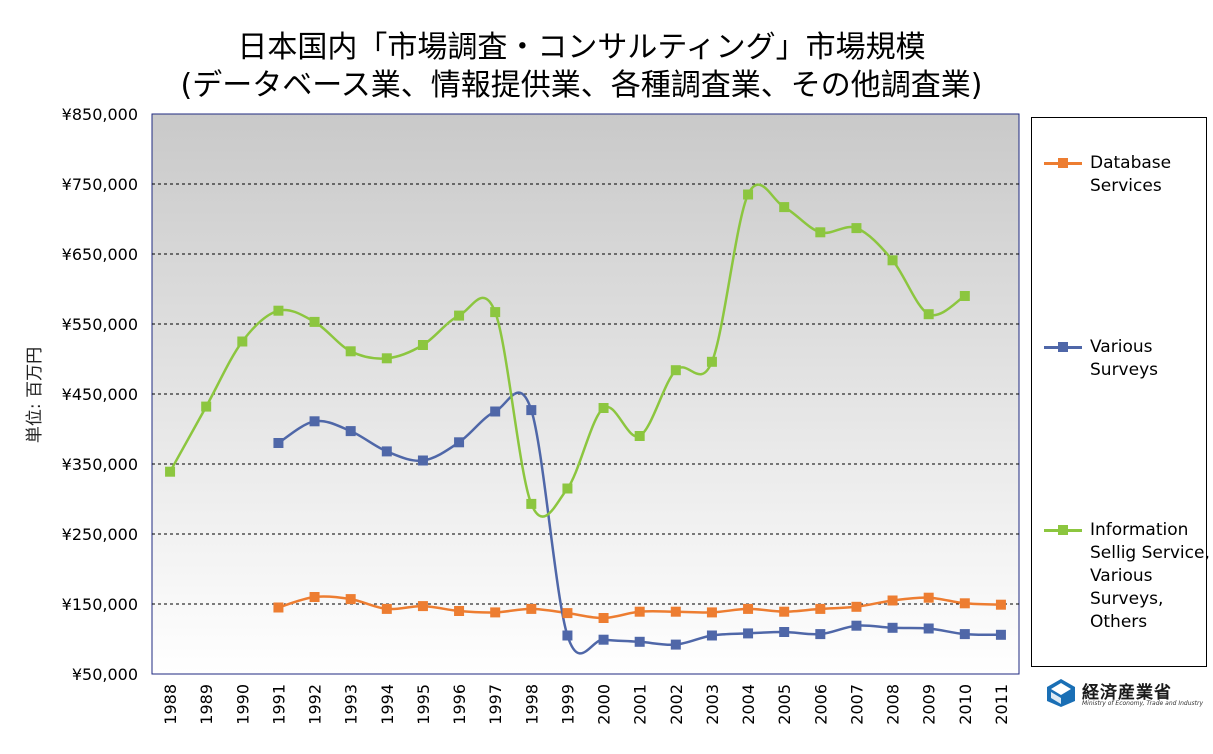  Describe the element at coordinates (748, 608) in the screenshot. I see `data-point-series-0-2004` at that location.